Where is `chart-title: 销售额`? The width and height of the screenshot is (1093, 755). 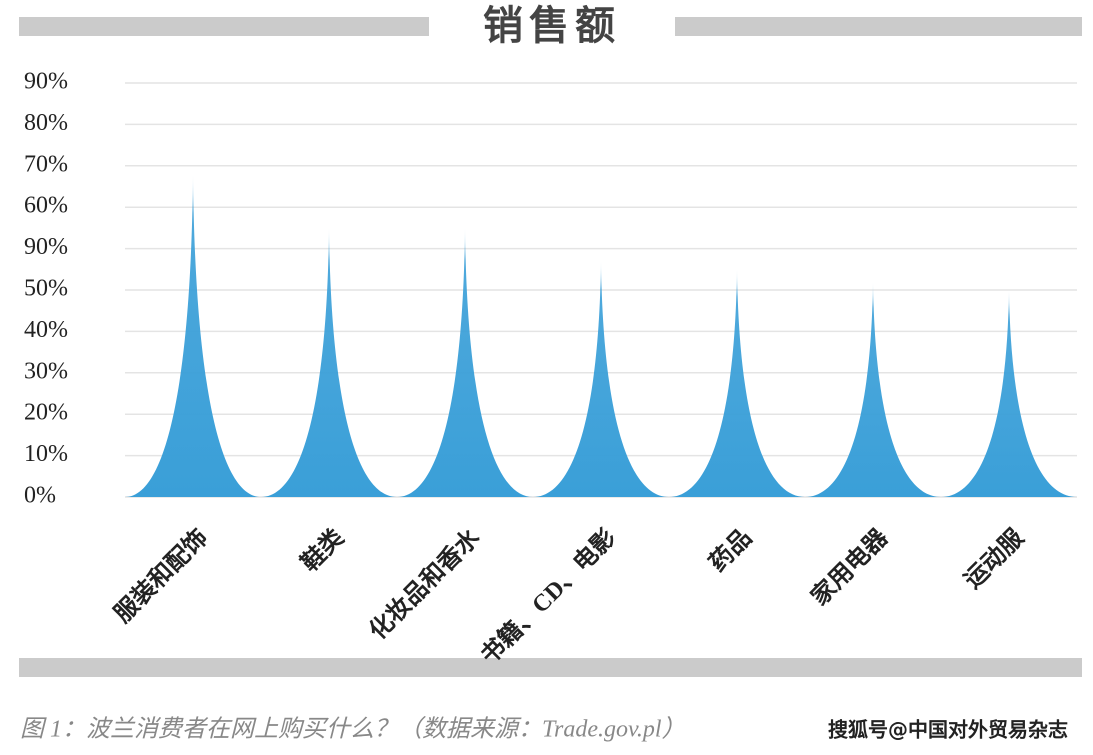
chart-title: 销售额 is located at coordinates (552, 26).